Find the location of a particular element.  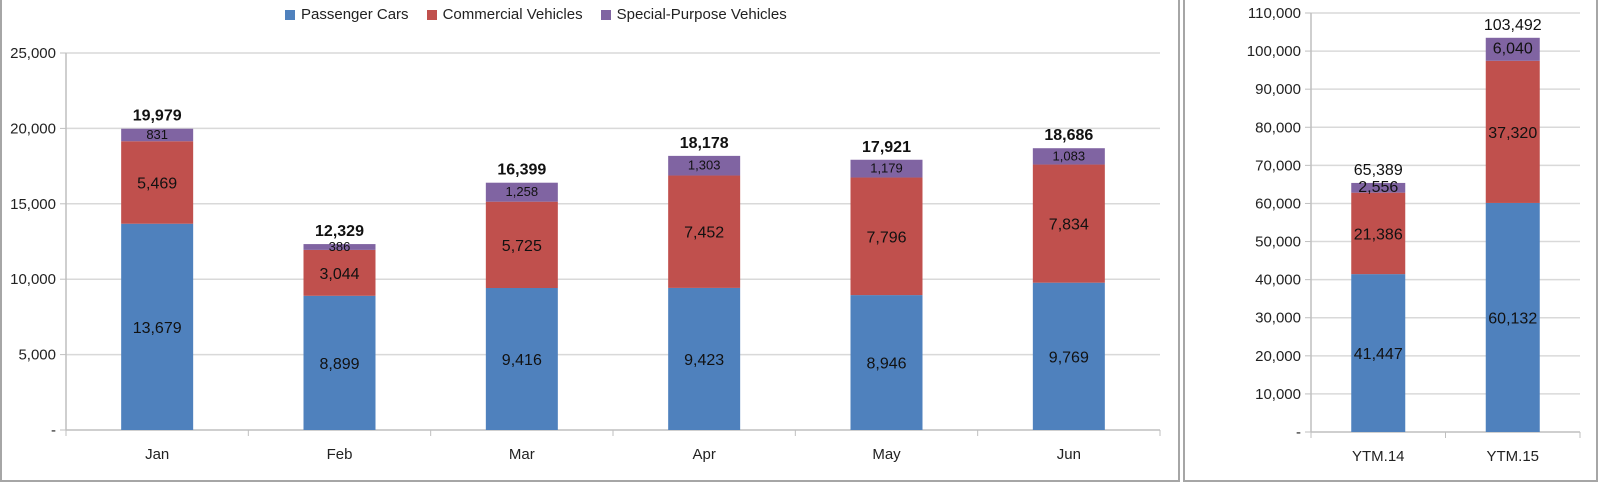

total-label: 65,389 is located at coordinates (1378, 170).